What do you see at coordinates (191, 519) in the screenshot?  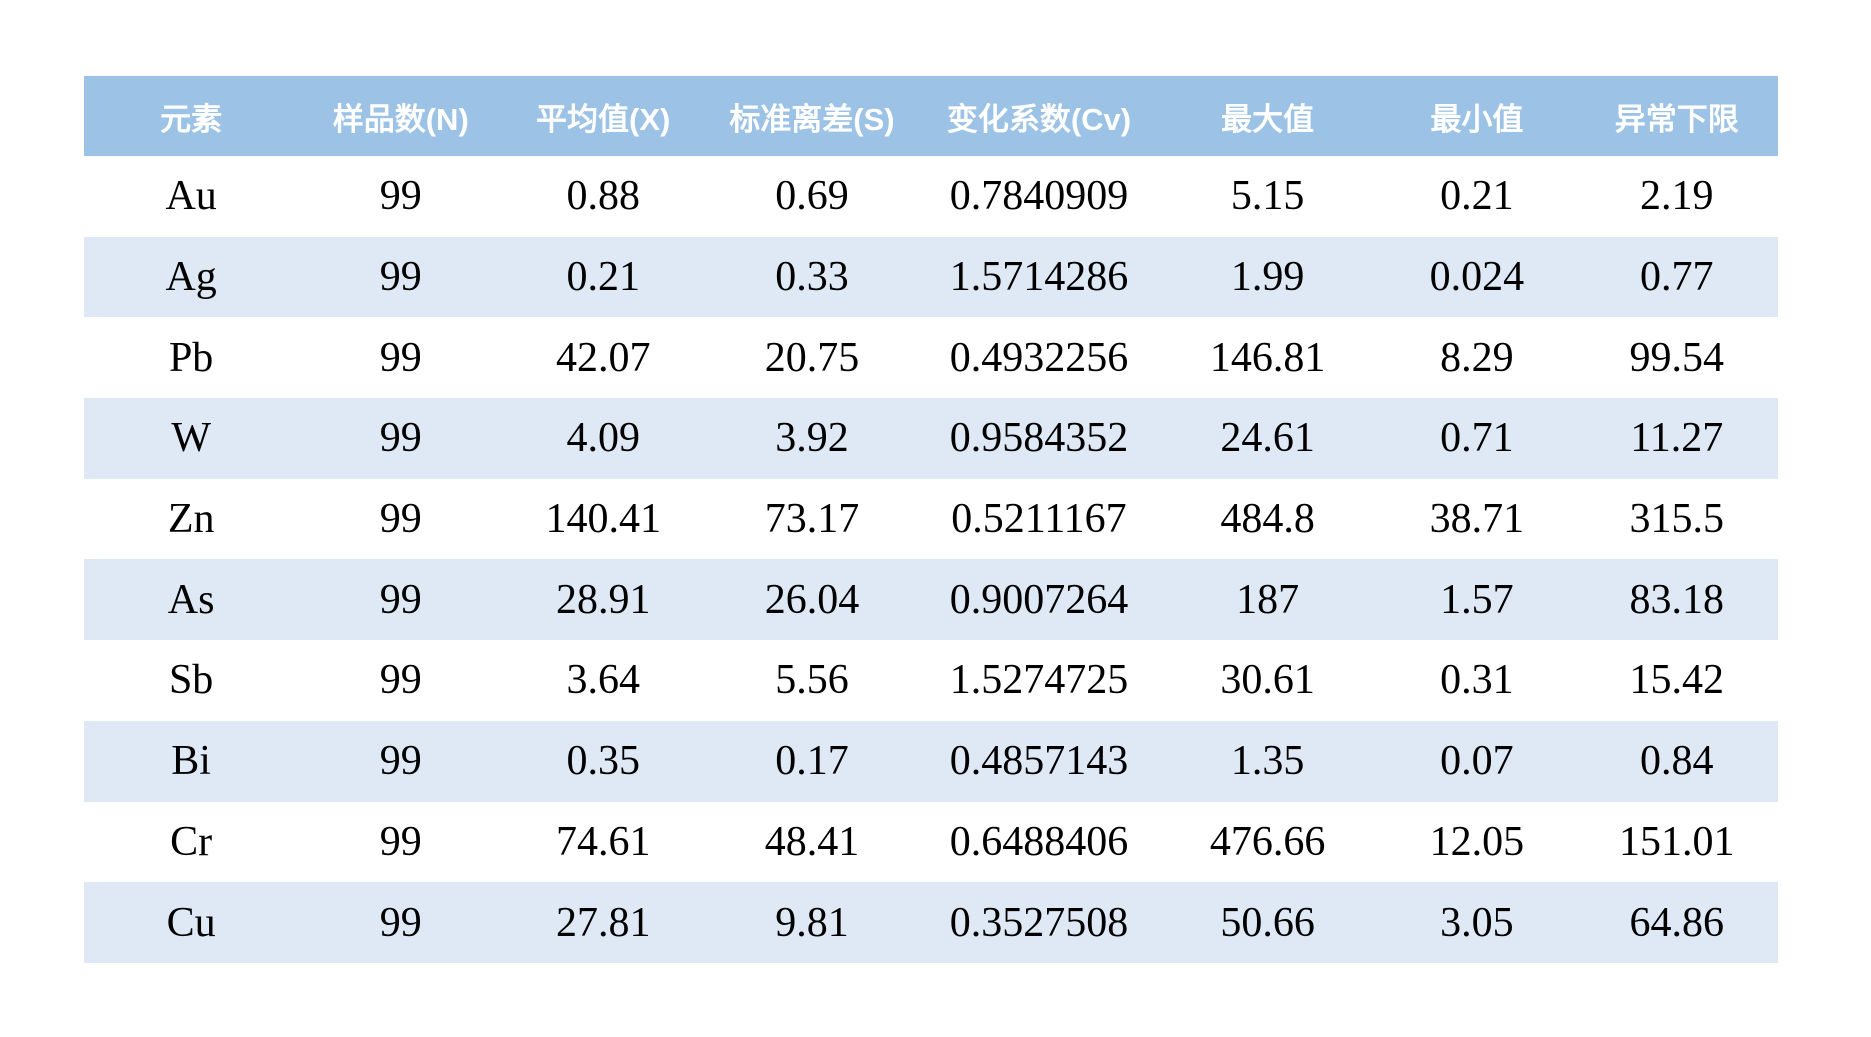 I see `cell-element: Zn` at bounding box center [191, 519].